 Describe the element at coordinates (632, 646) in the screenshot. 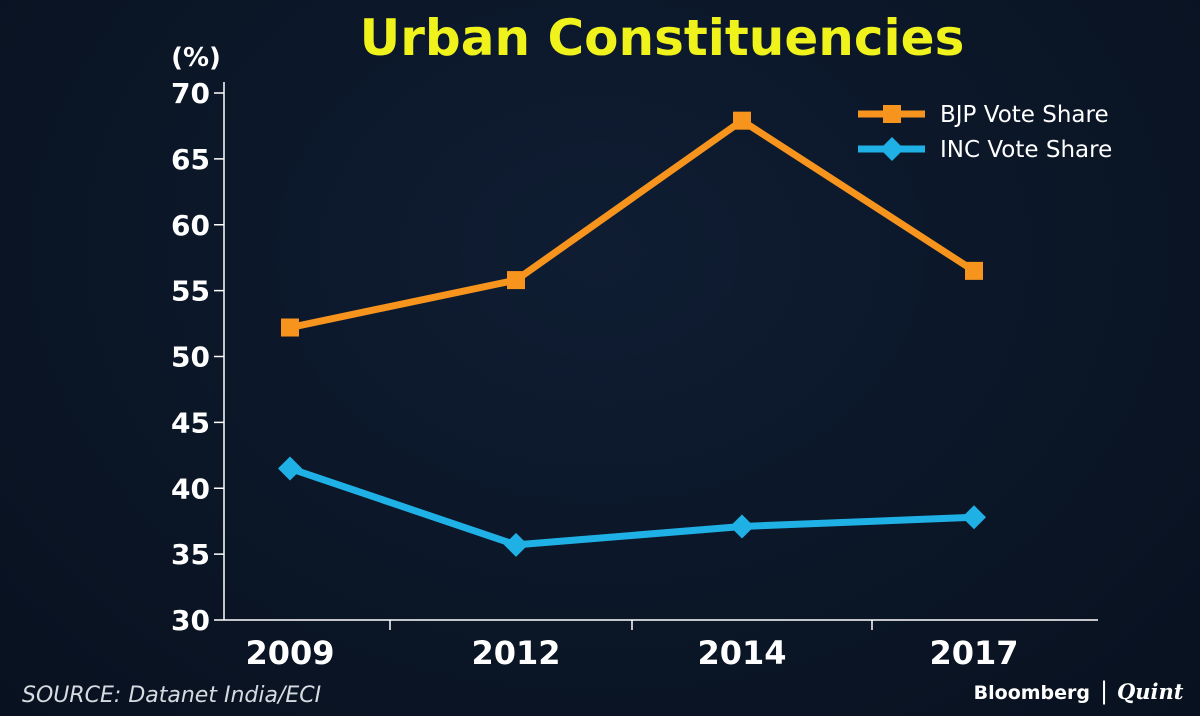

I see `x-axis-ticks: 2009 2012 2014 2017` at that location.